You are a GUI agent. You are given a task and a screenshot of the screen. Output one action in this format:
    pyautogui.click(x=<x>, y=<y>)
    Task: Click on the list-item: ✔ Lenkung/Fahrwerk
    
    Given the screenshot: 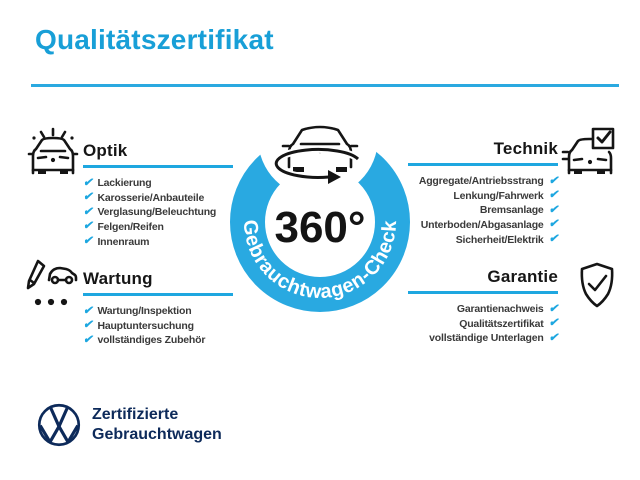 What is the action you would take?
    pyautogui.click(x=483, y=196)
    